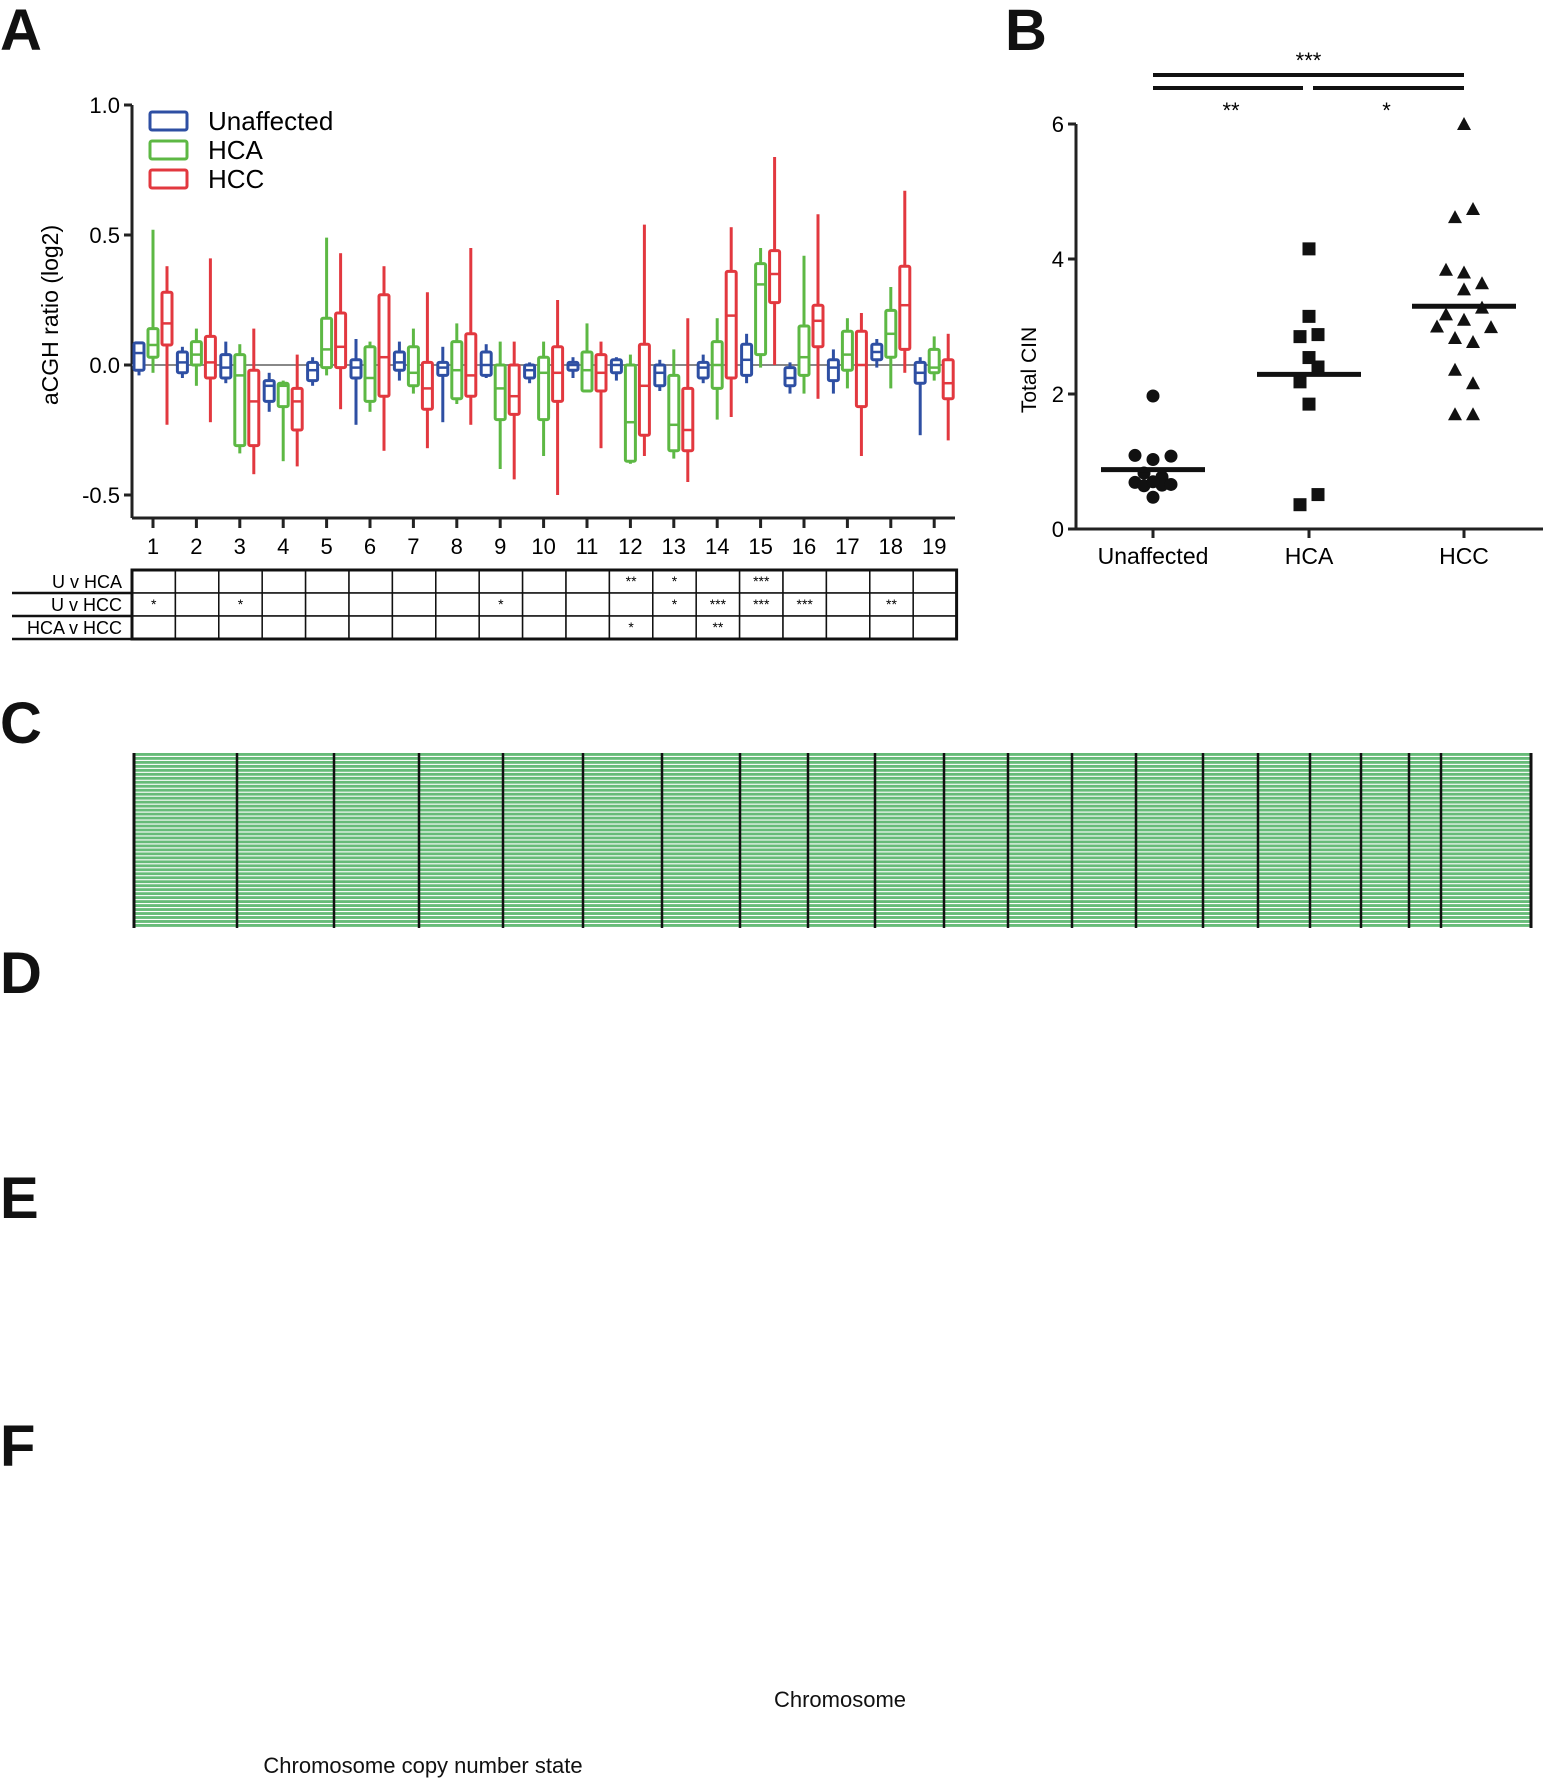 This screenshot has width=1543, height=1783. I want to click on box-unaffected-chr19, so click(920, 396).